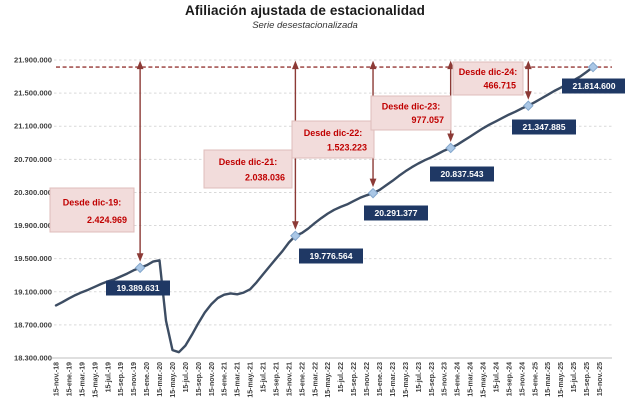  Describe the element at coordinates (264, 377) in the screenshot. I see `x-tick-label: 15-jul.-21` at that location.